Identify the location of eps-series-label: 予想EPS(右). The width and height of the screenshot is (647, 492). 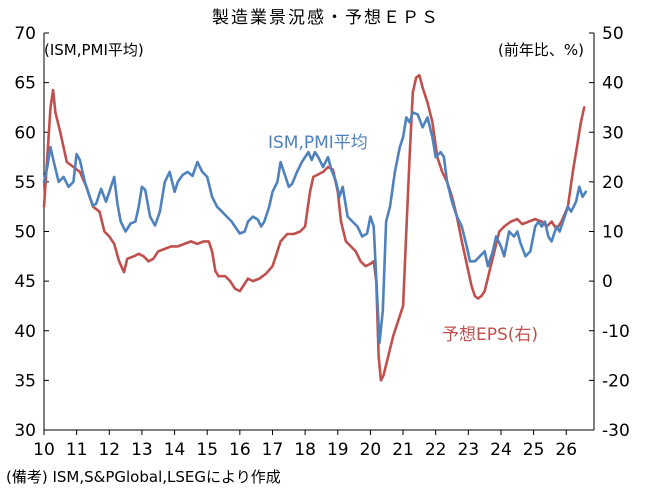
(490, 335).